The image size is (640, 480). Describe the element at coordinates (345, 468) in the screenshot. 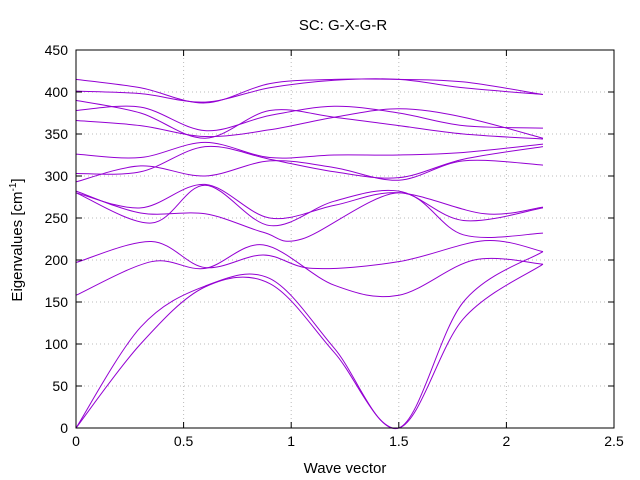

I see `x-axis-label: Wave vector` at that location.